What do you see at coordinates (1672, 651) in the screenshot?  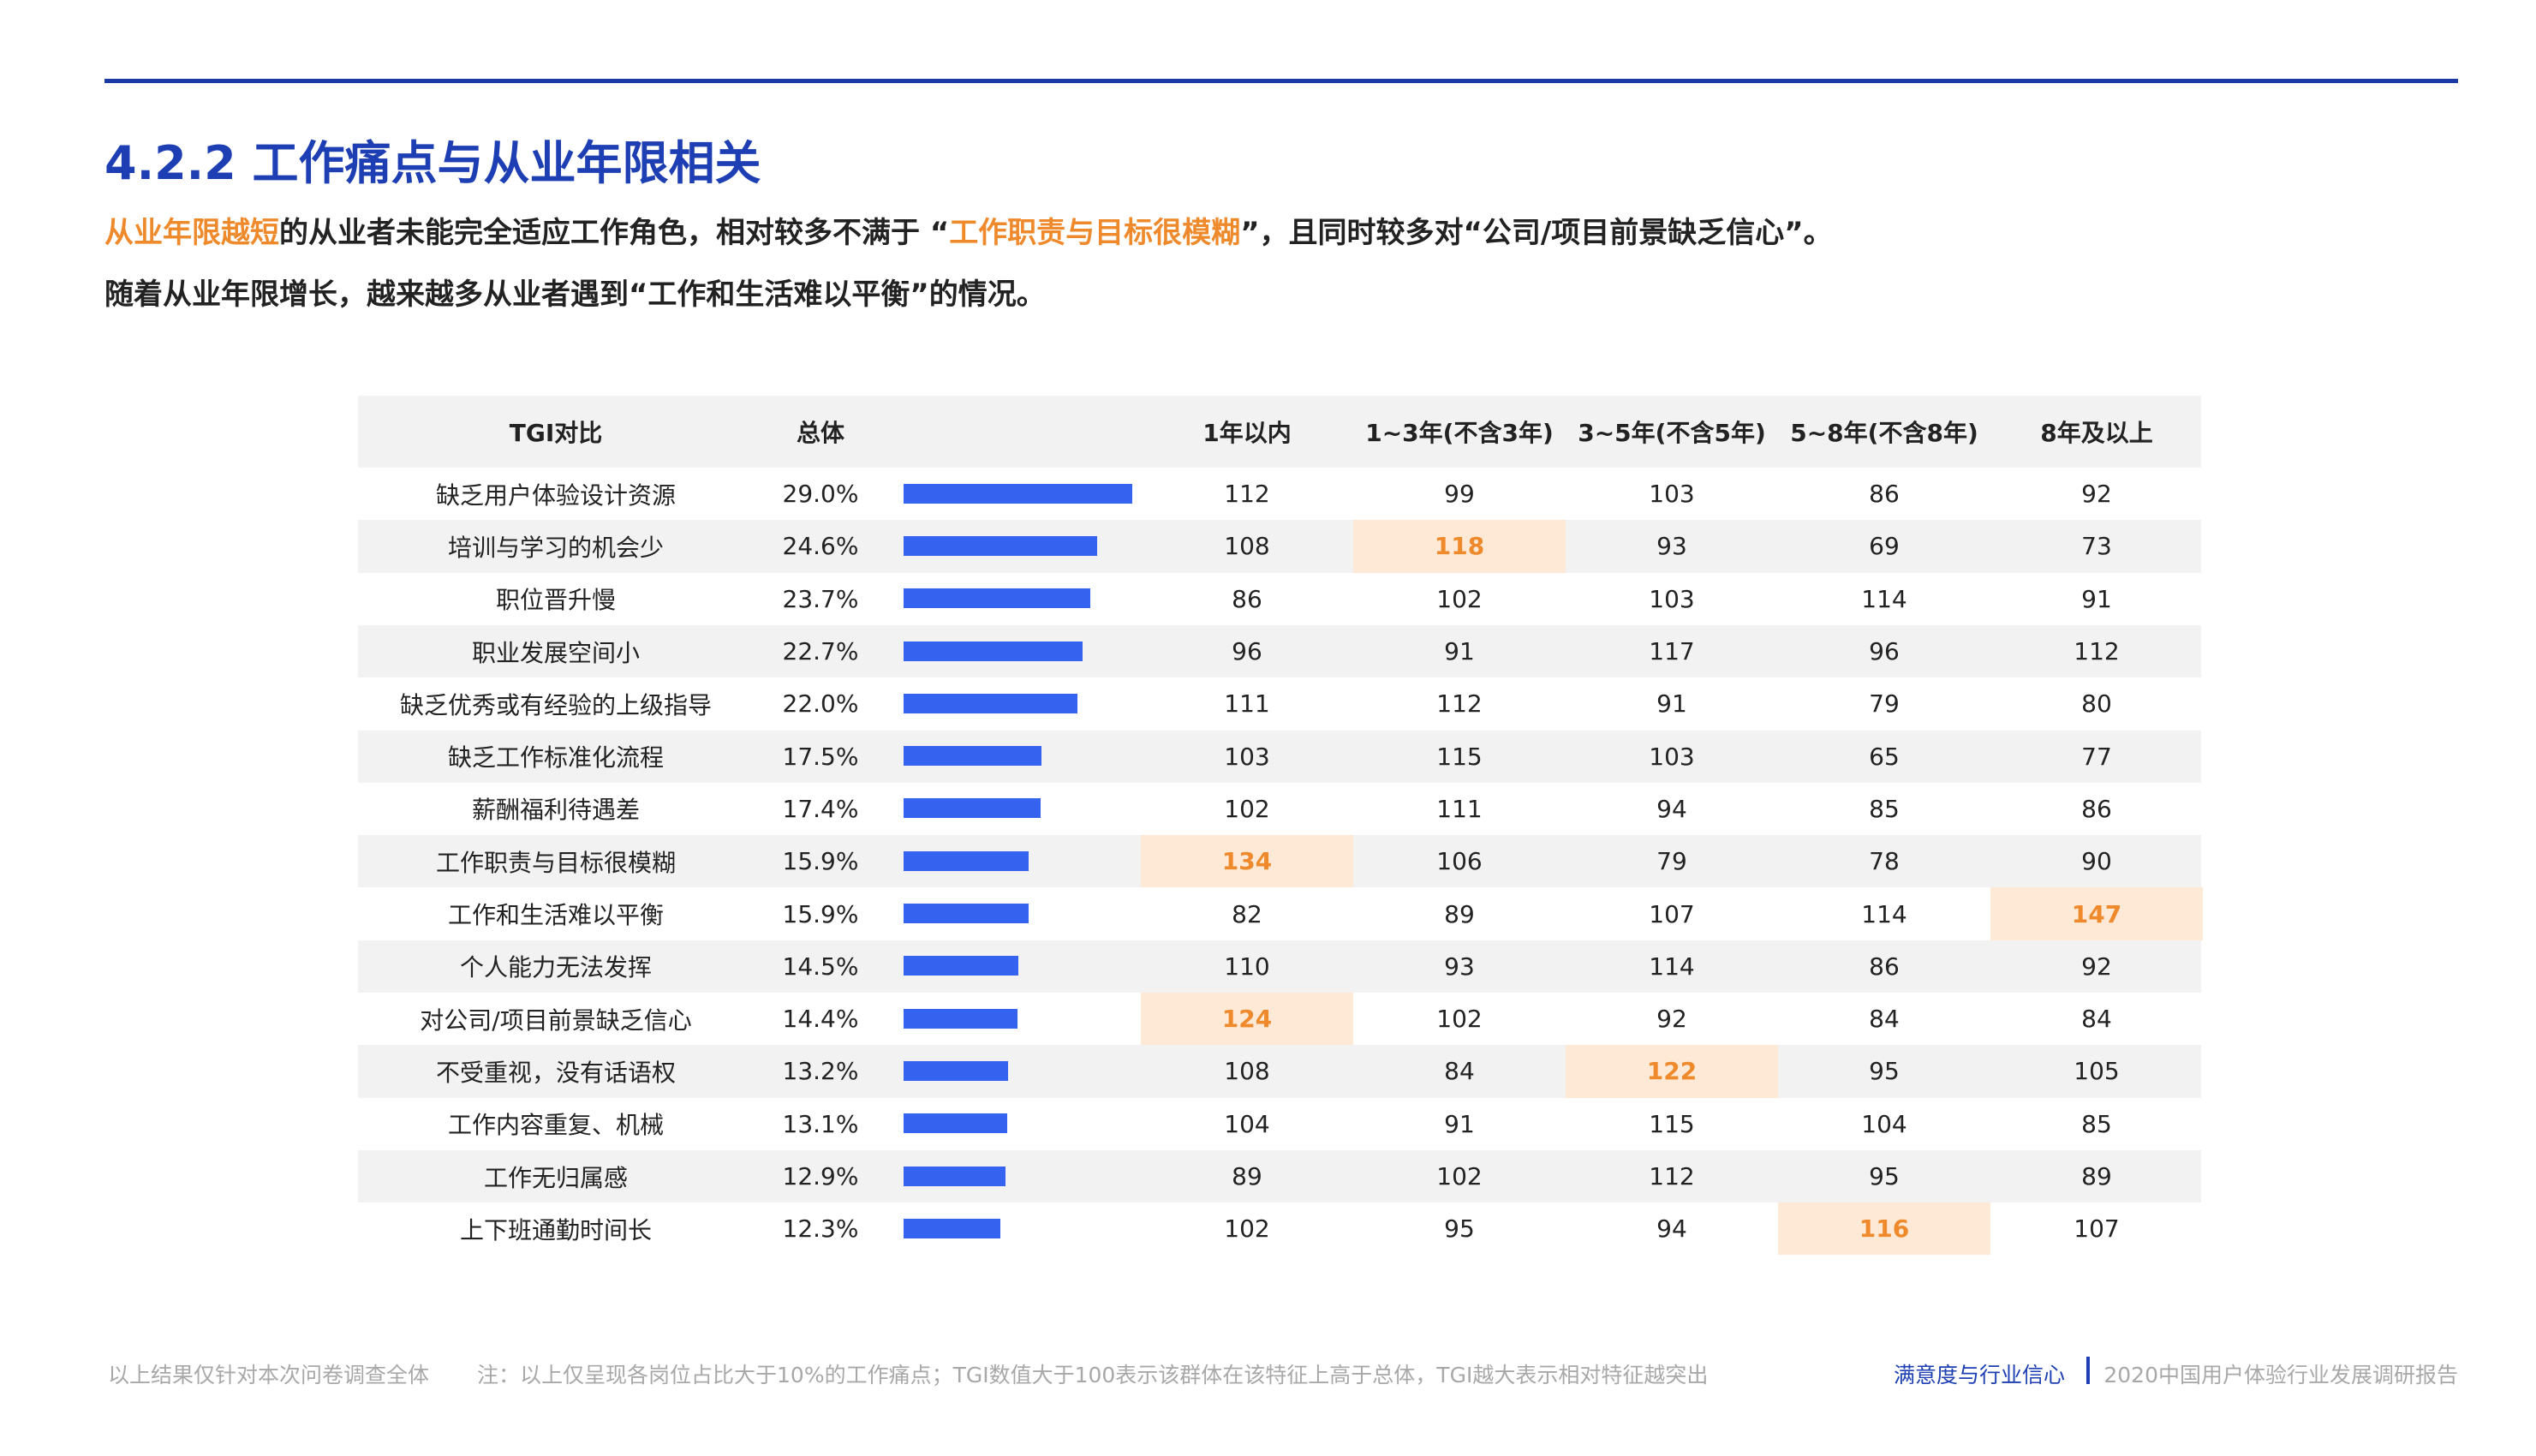 I see `tgi-value: 117` at bounding box center [1672, 651].